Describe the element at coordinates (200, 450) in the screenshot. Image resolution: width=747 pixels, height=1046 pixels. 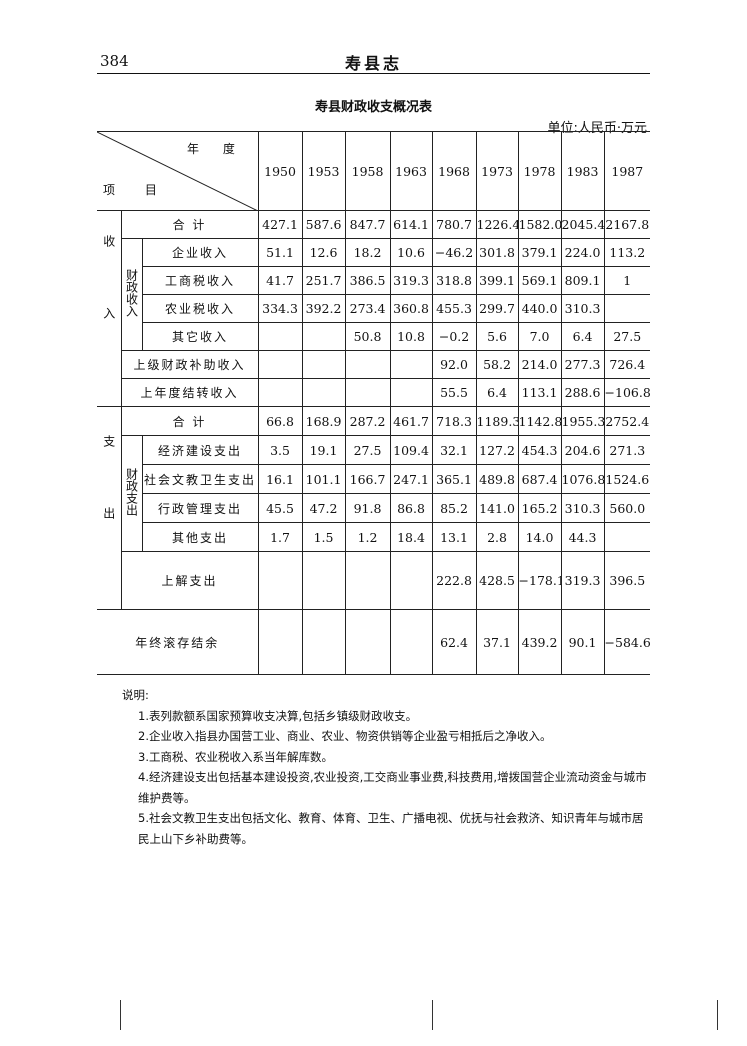
I see `row-label: 经济建设支出` at that location.